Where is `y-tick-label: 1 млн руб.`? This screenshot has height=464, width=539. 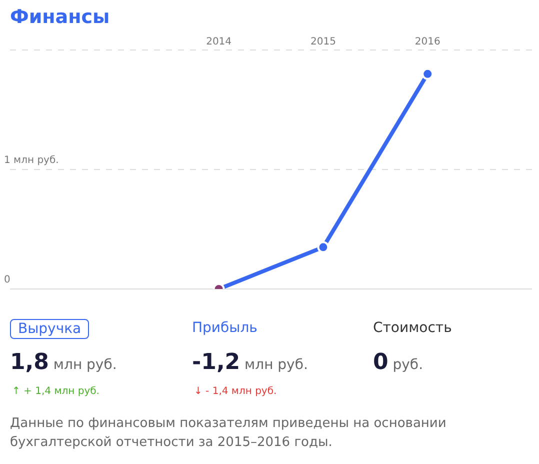
y-tick-label: 1 млн руб. is located at coordinates (31, 160).